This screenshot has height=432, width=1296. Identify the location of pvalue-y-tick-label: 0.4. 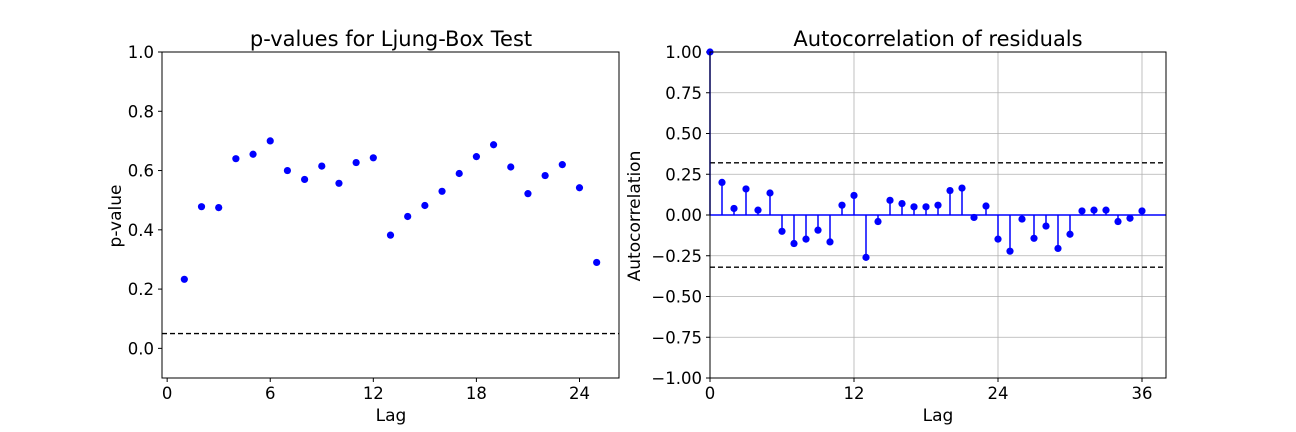
(141, 230).